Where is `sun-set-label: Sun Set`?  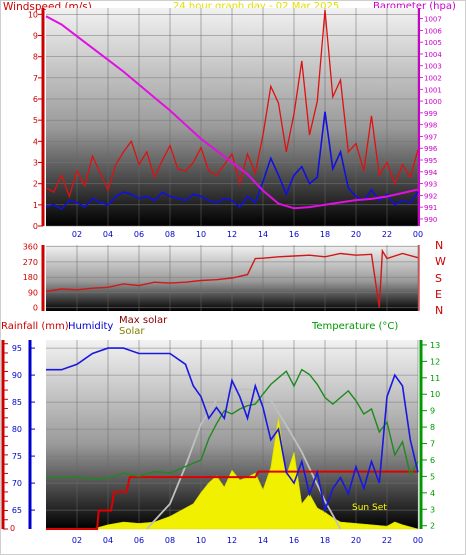 sun-set-label: Sun Set is located at coordinates (369, 508).